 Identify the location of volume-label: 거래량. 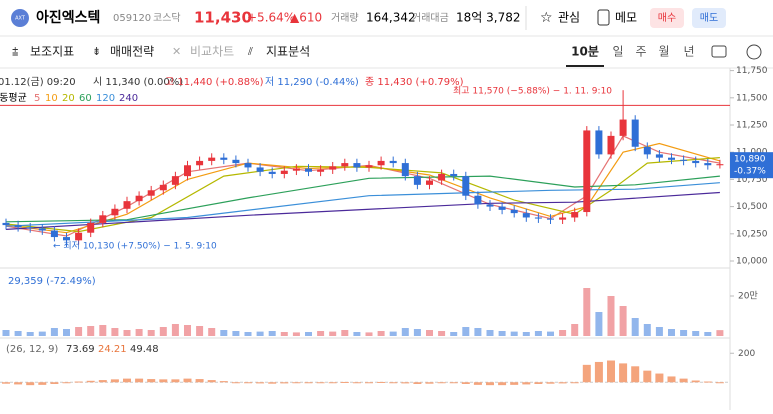
(345, 18).